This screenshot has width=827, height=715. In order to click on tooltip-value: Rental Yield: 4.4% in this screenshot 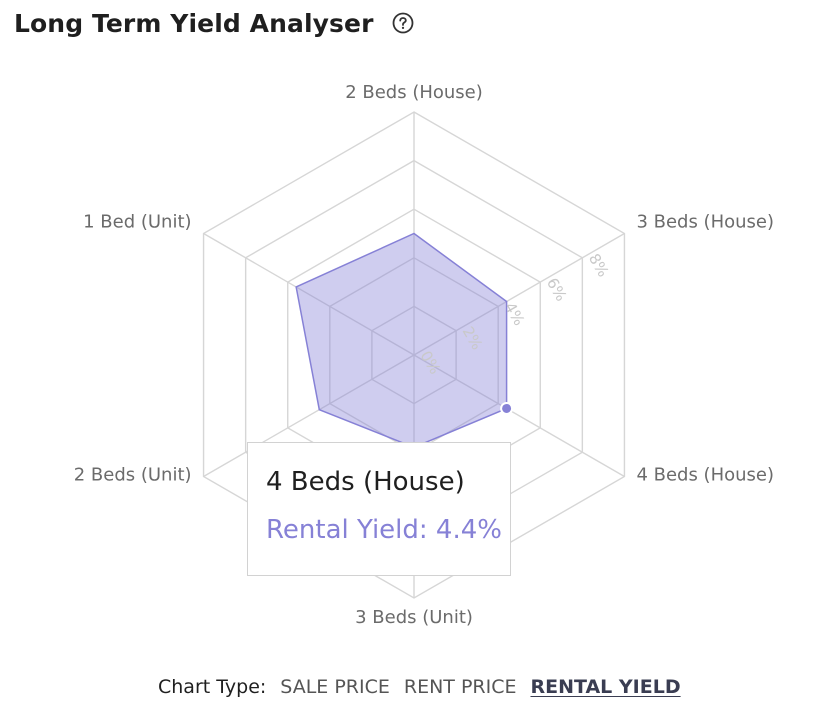, I will do `click(384, 530)`.